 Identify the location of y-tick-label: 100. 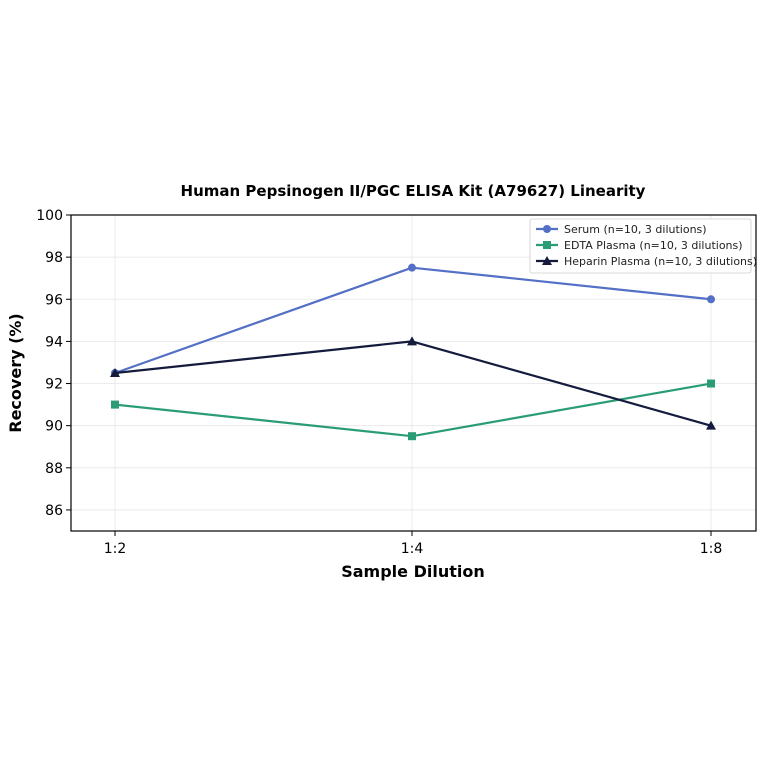
(49, 216).